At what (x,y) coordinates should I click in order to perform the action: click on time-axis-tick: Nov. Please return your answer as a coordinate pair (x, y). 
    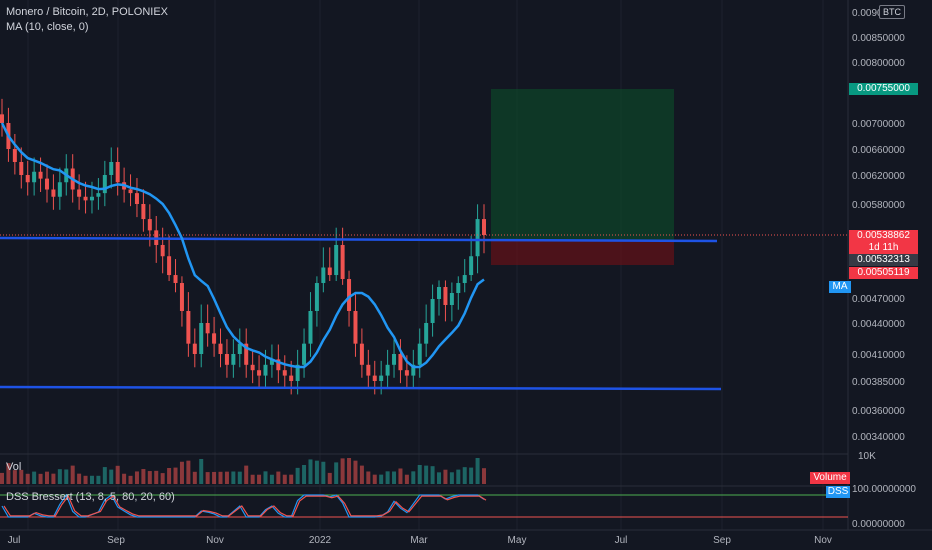
    Looking at the image, I should click on (215, 540).